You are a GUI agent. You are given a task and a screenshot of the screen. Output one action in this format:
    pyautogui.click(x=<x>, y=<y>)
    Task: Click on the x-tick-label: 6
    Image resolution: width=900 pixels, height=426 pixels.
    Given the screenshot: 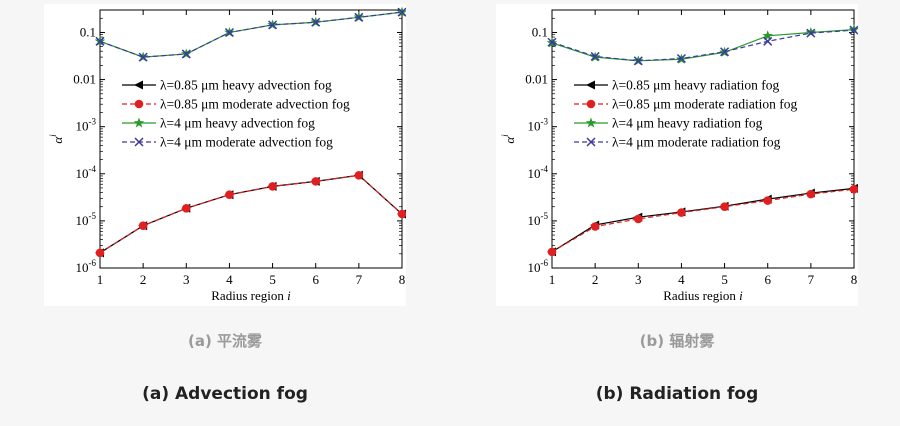 What is the action you would take?
    pyautogui.click(x=767, y=279)
    